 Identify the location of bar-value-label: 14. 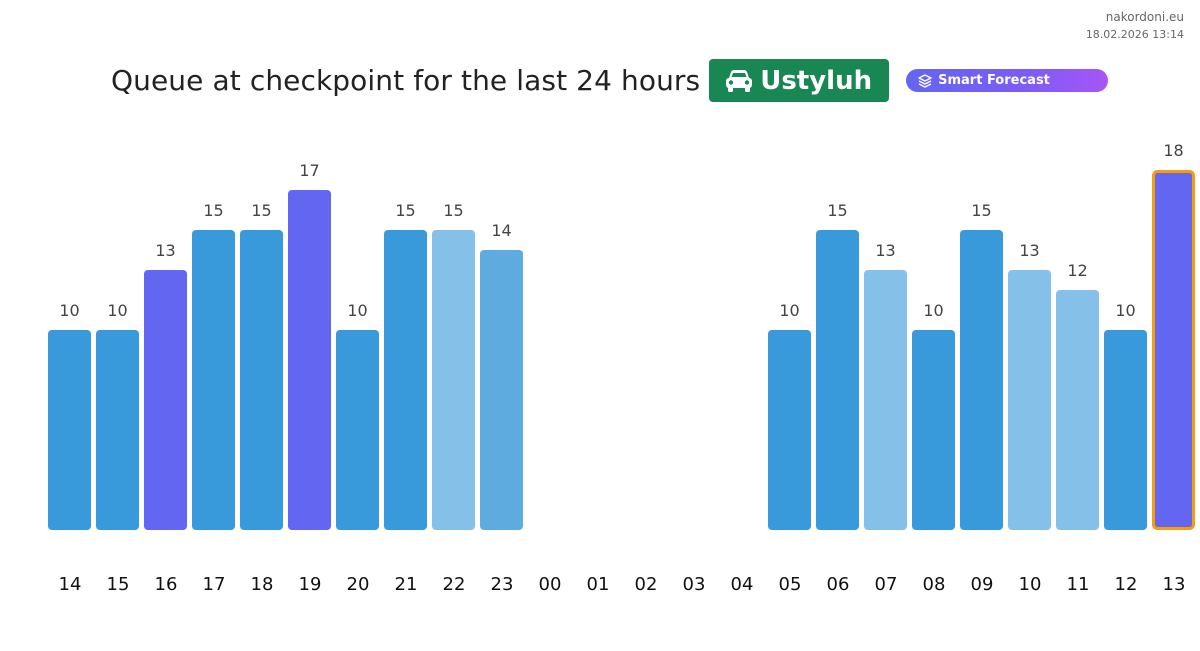
(501, 230).